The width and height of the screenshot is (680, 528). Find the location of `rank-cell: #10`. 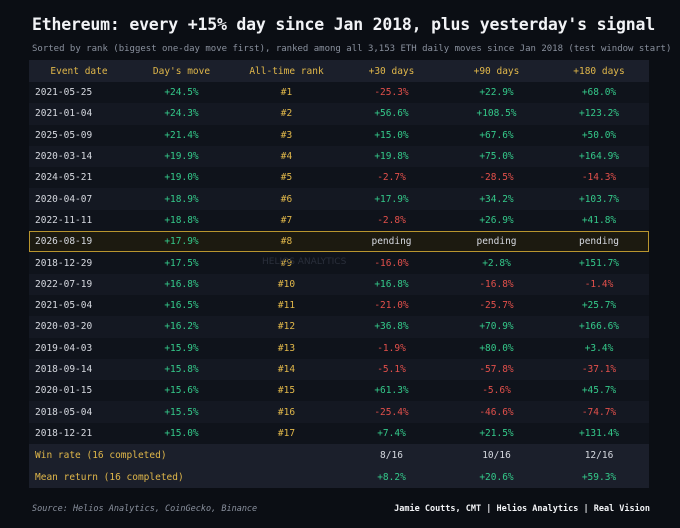

rank-cell: #10 is located at coordinates (286, 284).